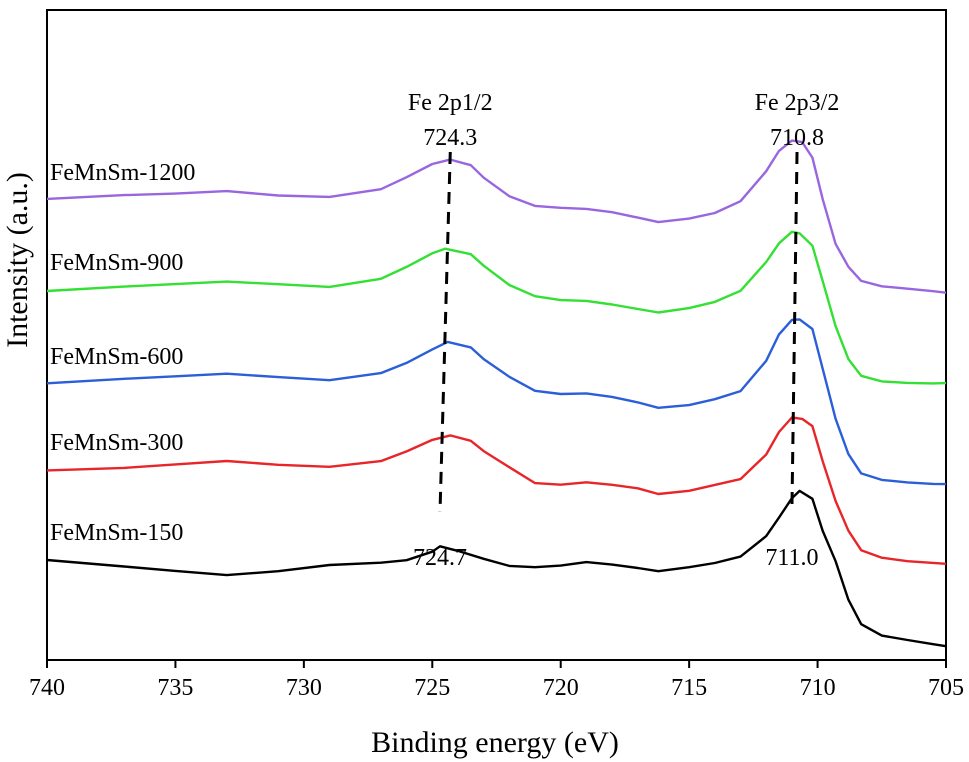 This screenshot has width=969, height=762. Describe the element at coordinates (47, 688) in the screenshot. I see `x-tick-label: 740` at that location.